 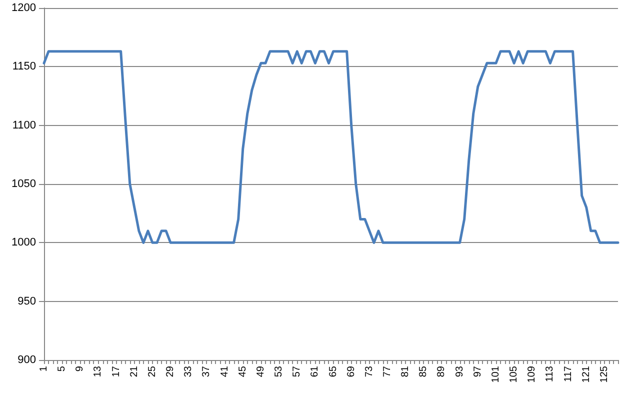 I want to click on x-tick-label: 65, so click(x=333, y=372).